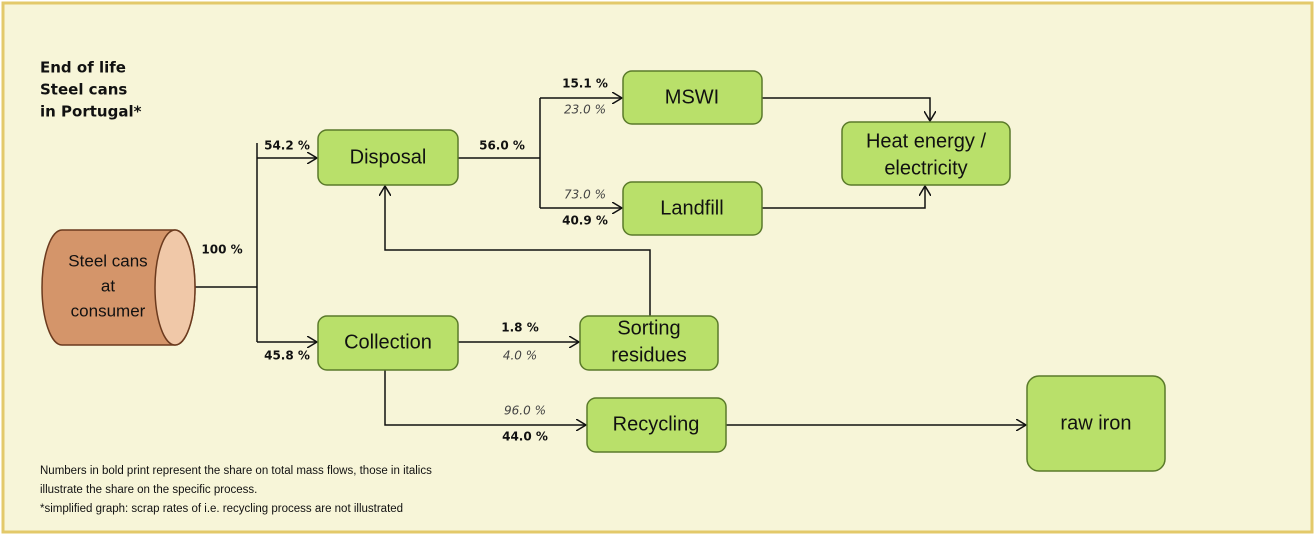 The image size is (1315, 535). What do you see at coordinates (926, 141) in the screenshot?
I see `node-label: Heat energy /` at bounding box center [926, 141].